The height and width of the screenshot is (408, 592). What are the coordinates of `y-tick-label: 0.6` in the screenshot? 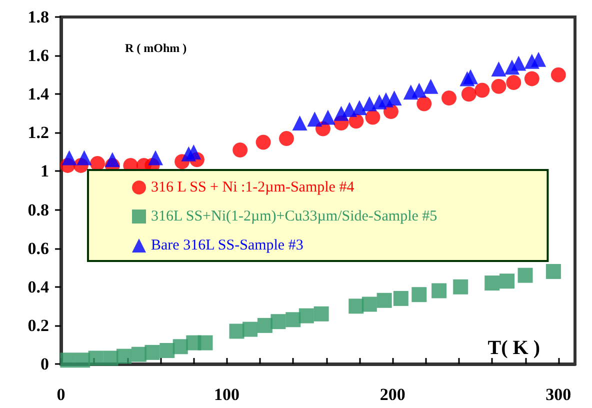 It's located at (38, 248).